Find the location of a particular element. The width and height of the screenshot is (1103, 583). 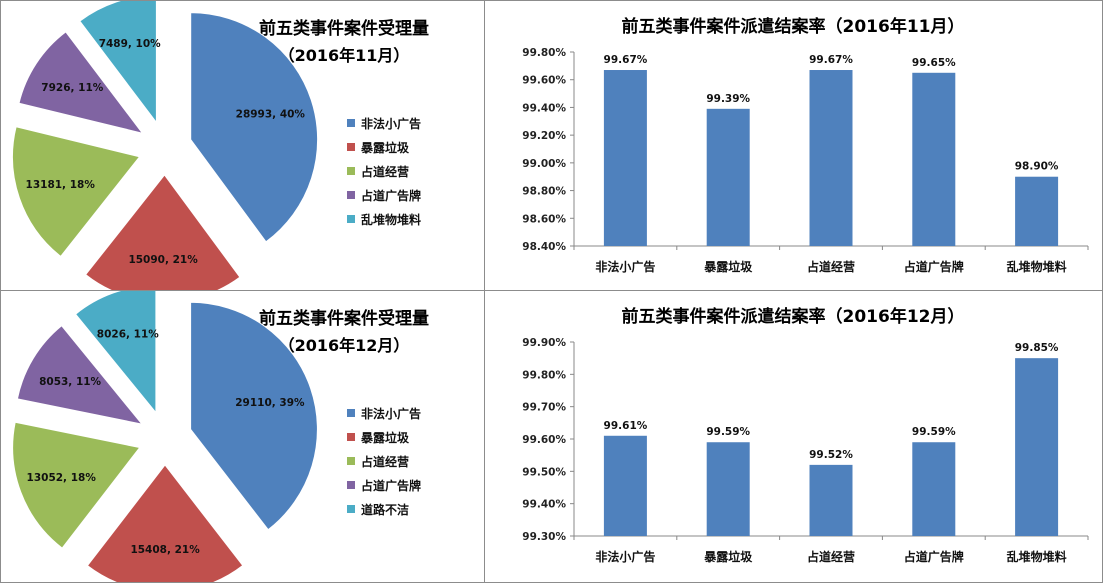

data-label: 98.90% is located at coordinates (1037, 167).